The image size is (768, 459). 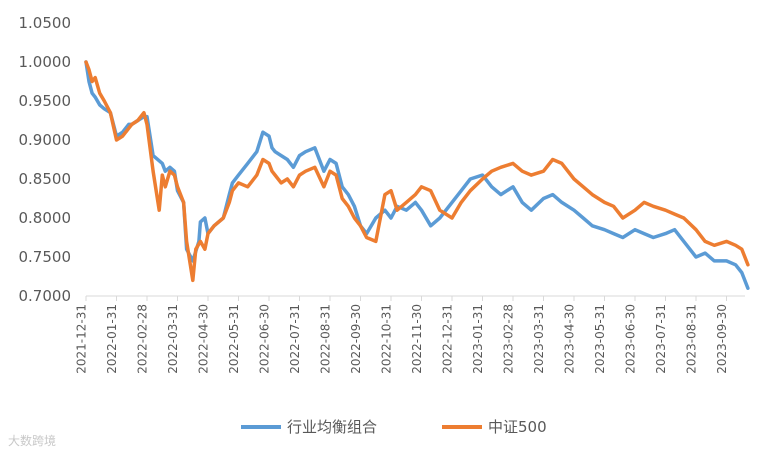 What do you see at coordinates (295, 339) in the screenshot?
I see `x-tick-label: 2022-07-31` at bounding box center [295, 339].